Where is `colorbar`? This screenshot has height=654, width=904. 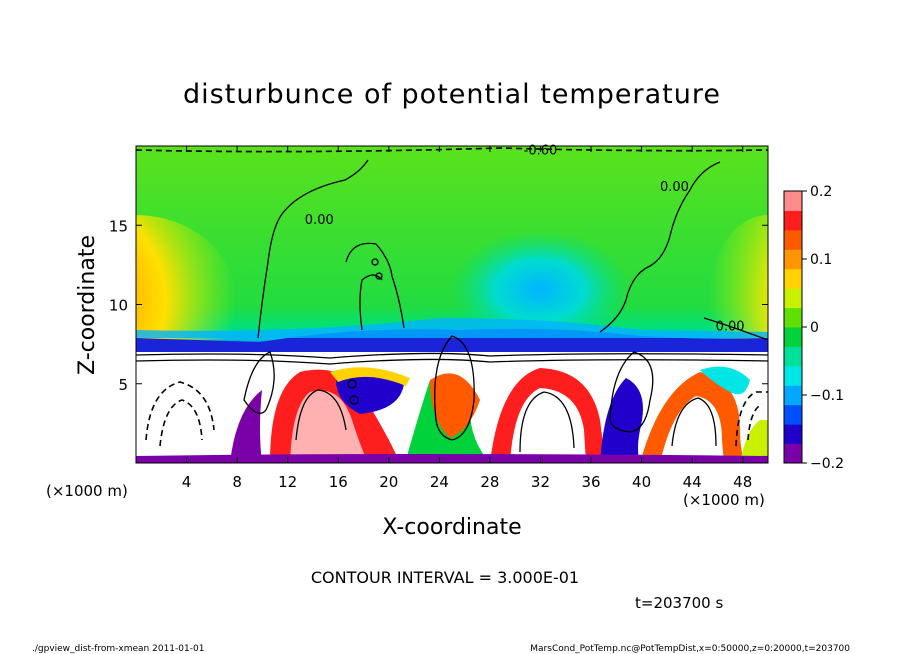 colorbar is located at coordinates (793, 327).